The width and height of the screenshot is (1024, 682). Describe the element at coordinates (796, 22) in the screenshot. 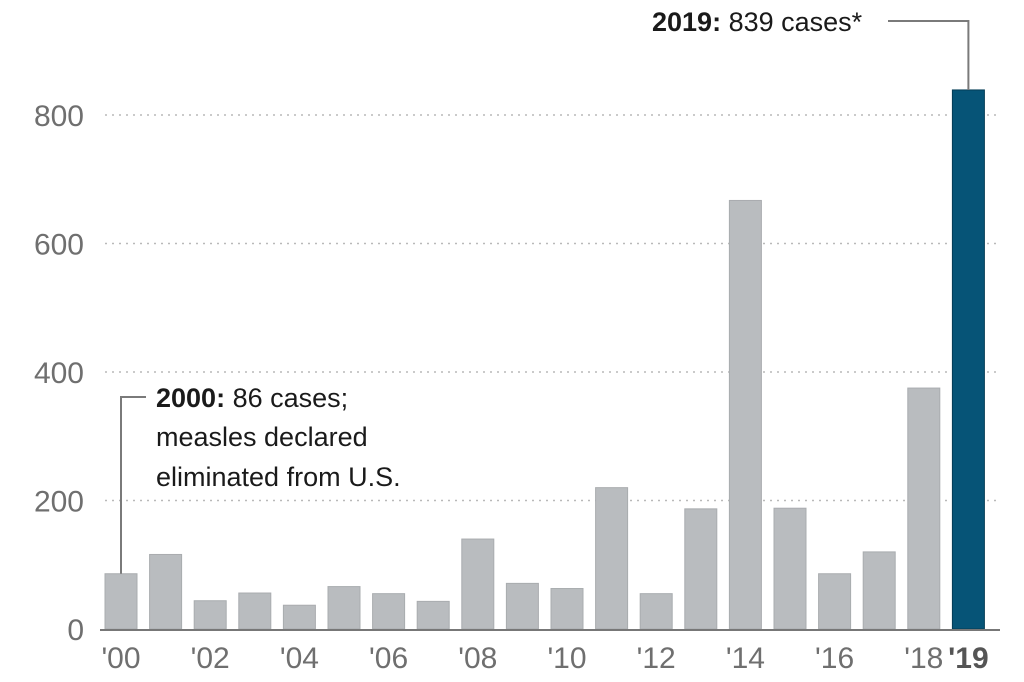

I see `annotation-2019-cases: 839 cases*` at that location.